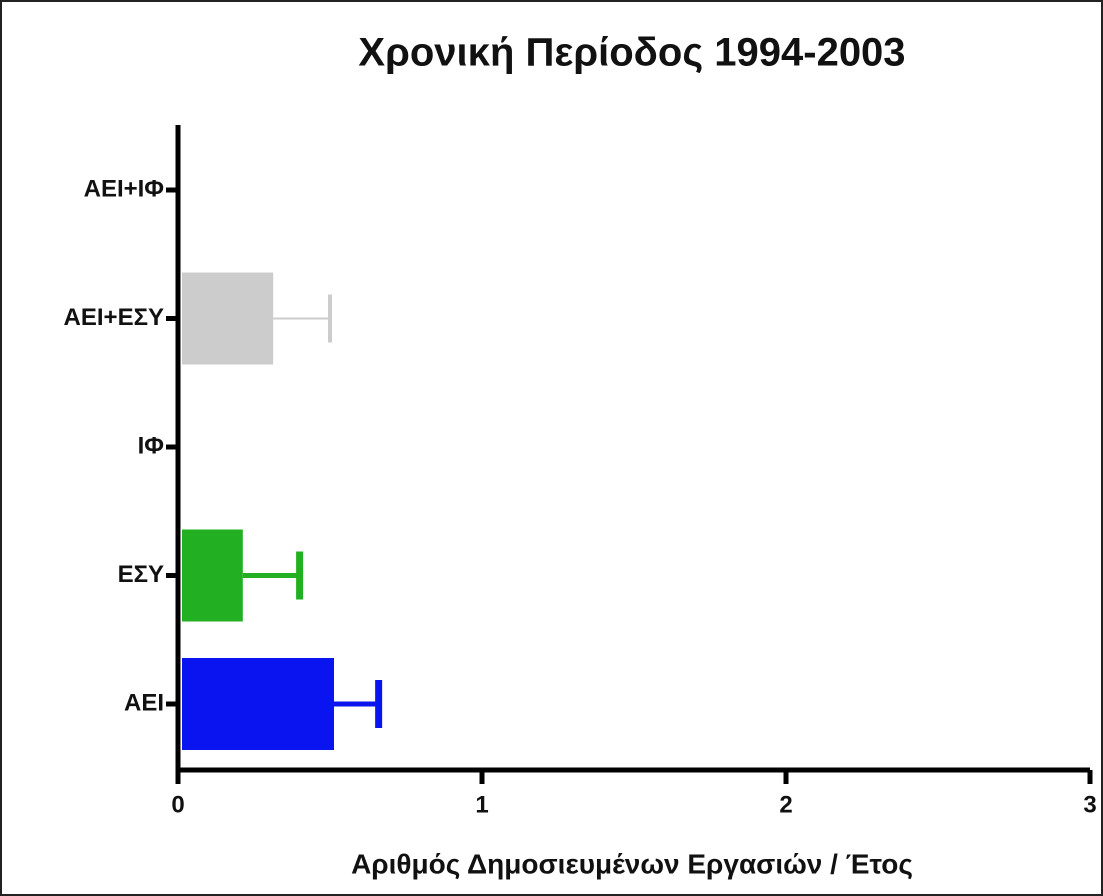 The height and width of the screenshot is (896, 1103). What do you see at coordinates (1089, 804) in the screenshot?
I see `x-tick-label: 3` at bounding box center [1089, 804].